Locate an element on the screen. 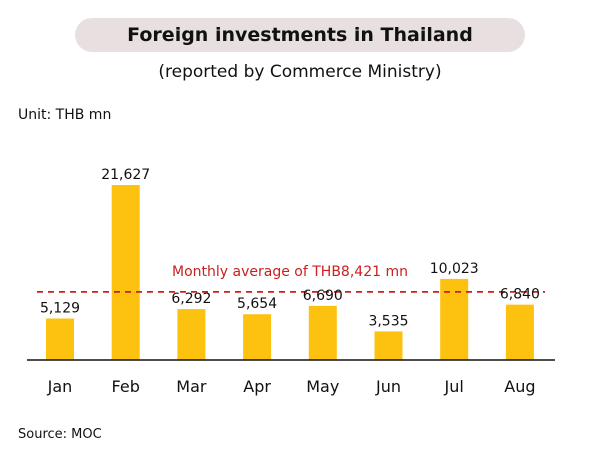  chart-title-pill: Foreign investments in Thailand is located at coordinates (300, 35).